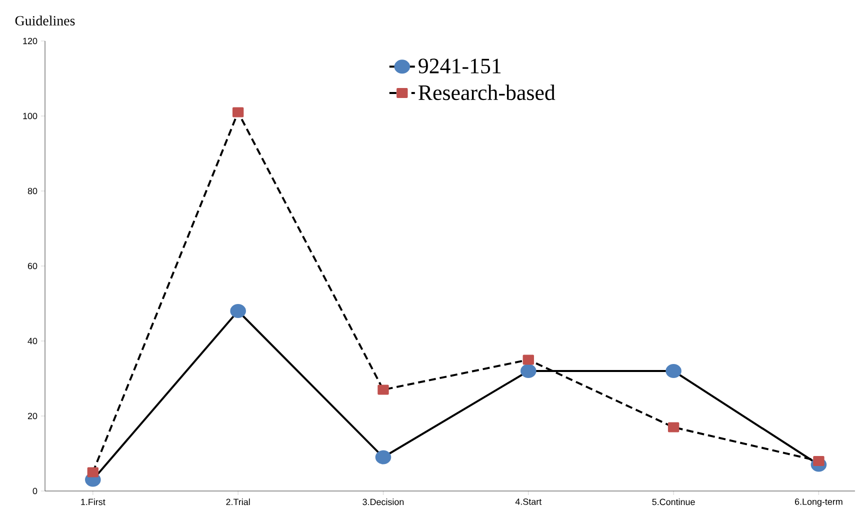  What do you see at coordinates (383, 502) in the screenshot?
I see `x-tick-label: 3.Decision` at bounding box center [383, 502].